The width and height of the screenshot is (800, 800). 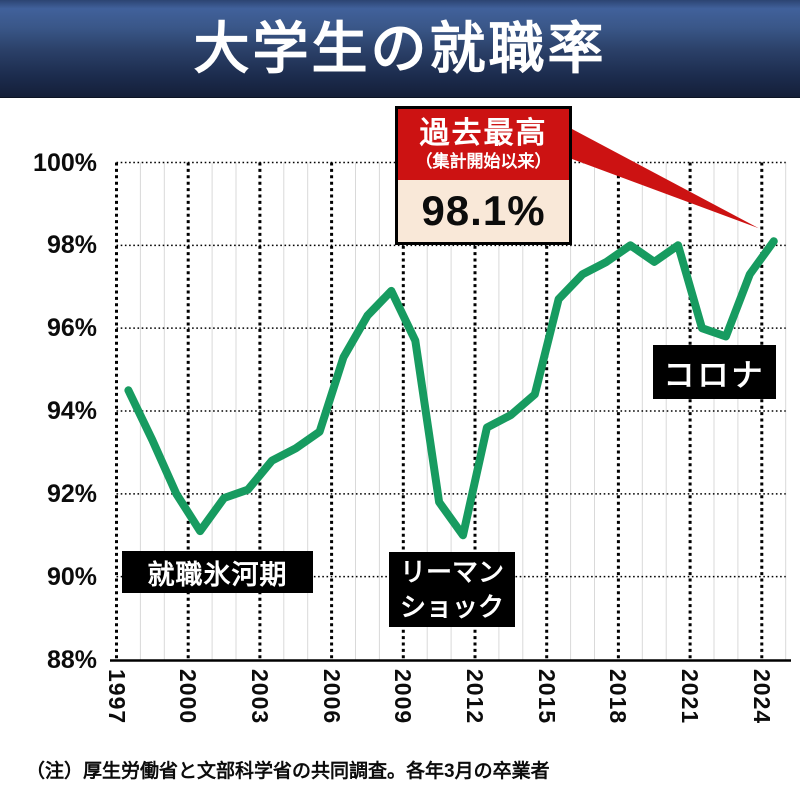 What do you see at coordinates (71, 493) in the screenshot?
I see `y-axis-label: 92%` at bounding box center [71, 493].